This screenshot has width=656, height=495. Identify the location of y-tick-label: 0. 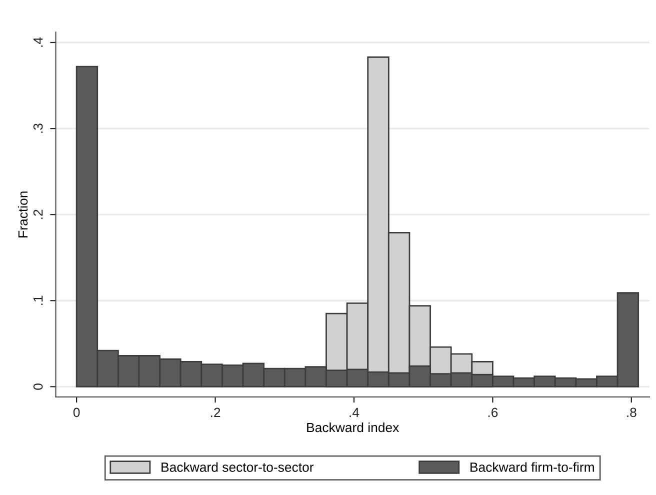
(38, 387).